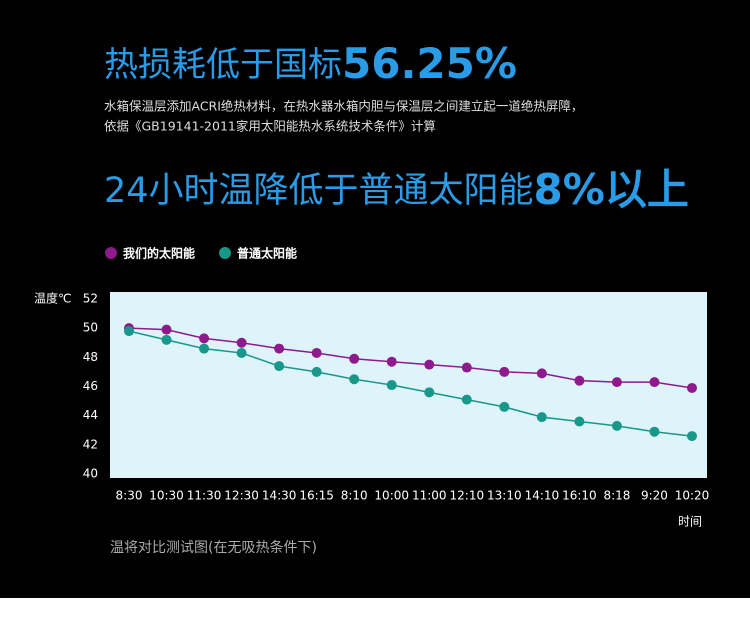  What do you see at coordinates (354, 496) in the screenshot?
I see `x-tick-label: 8:10` at bounding box center [354, 496].